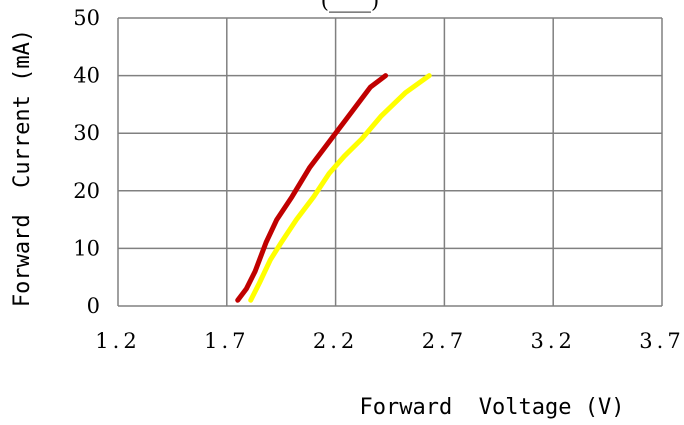 The height and width of the screenshot is (425, 684). I want to click on chart-title-fragment: (____), so click(350, 6).